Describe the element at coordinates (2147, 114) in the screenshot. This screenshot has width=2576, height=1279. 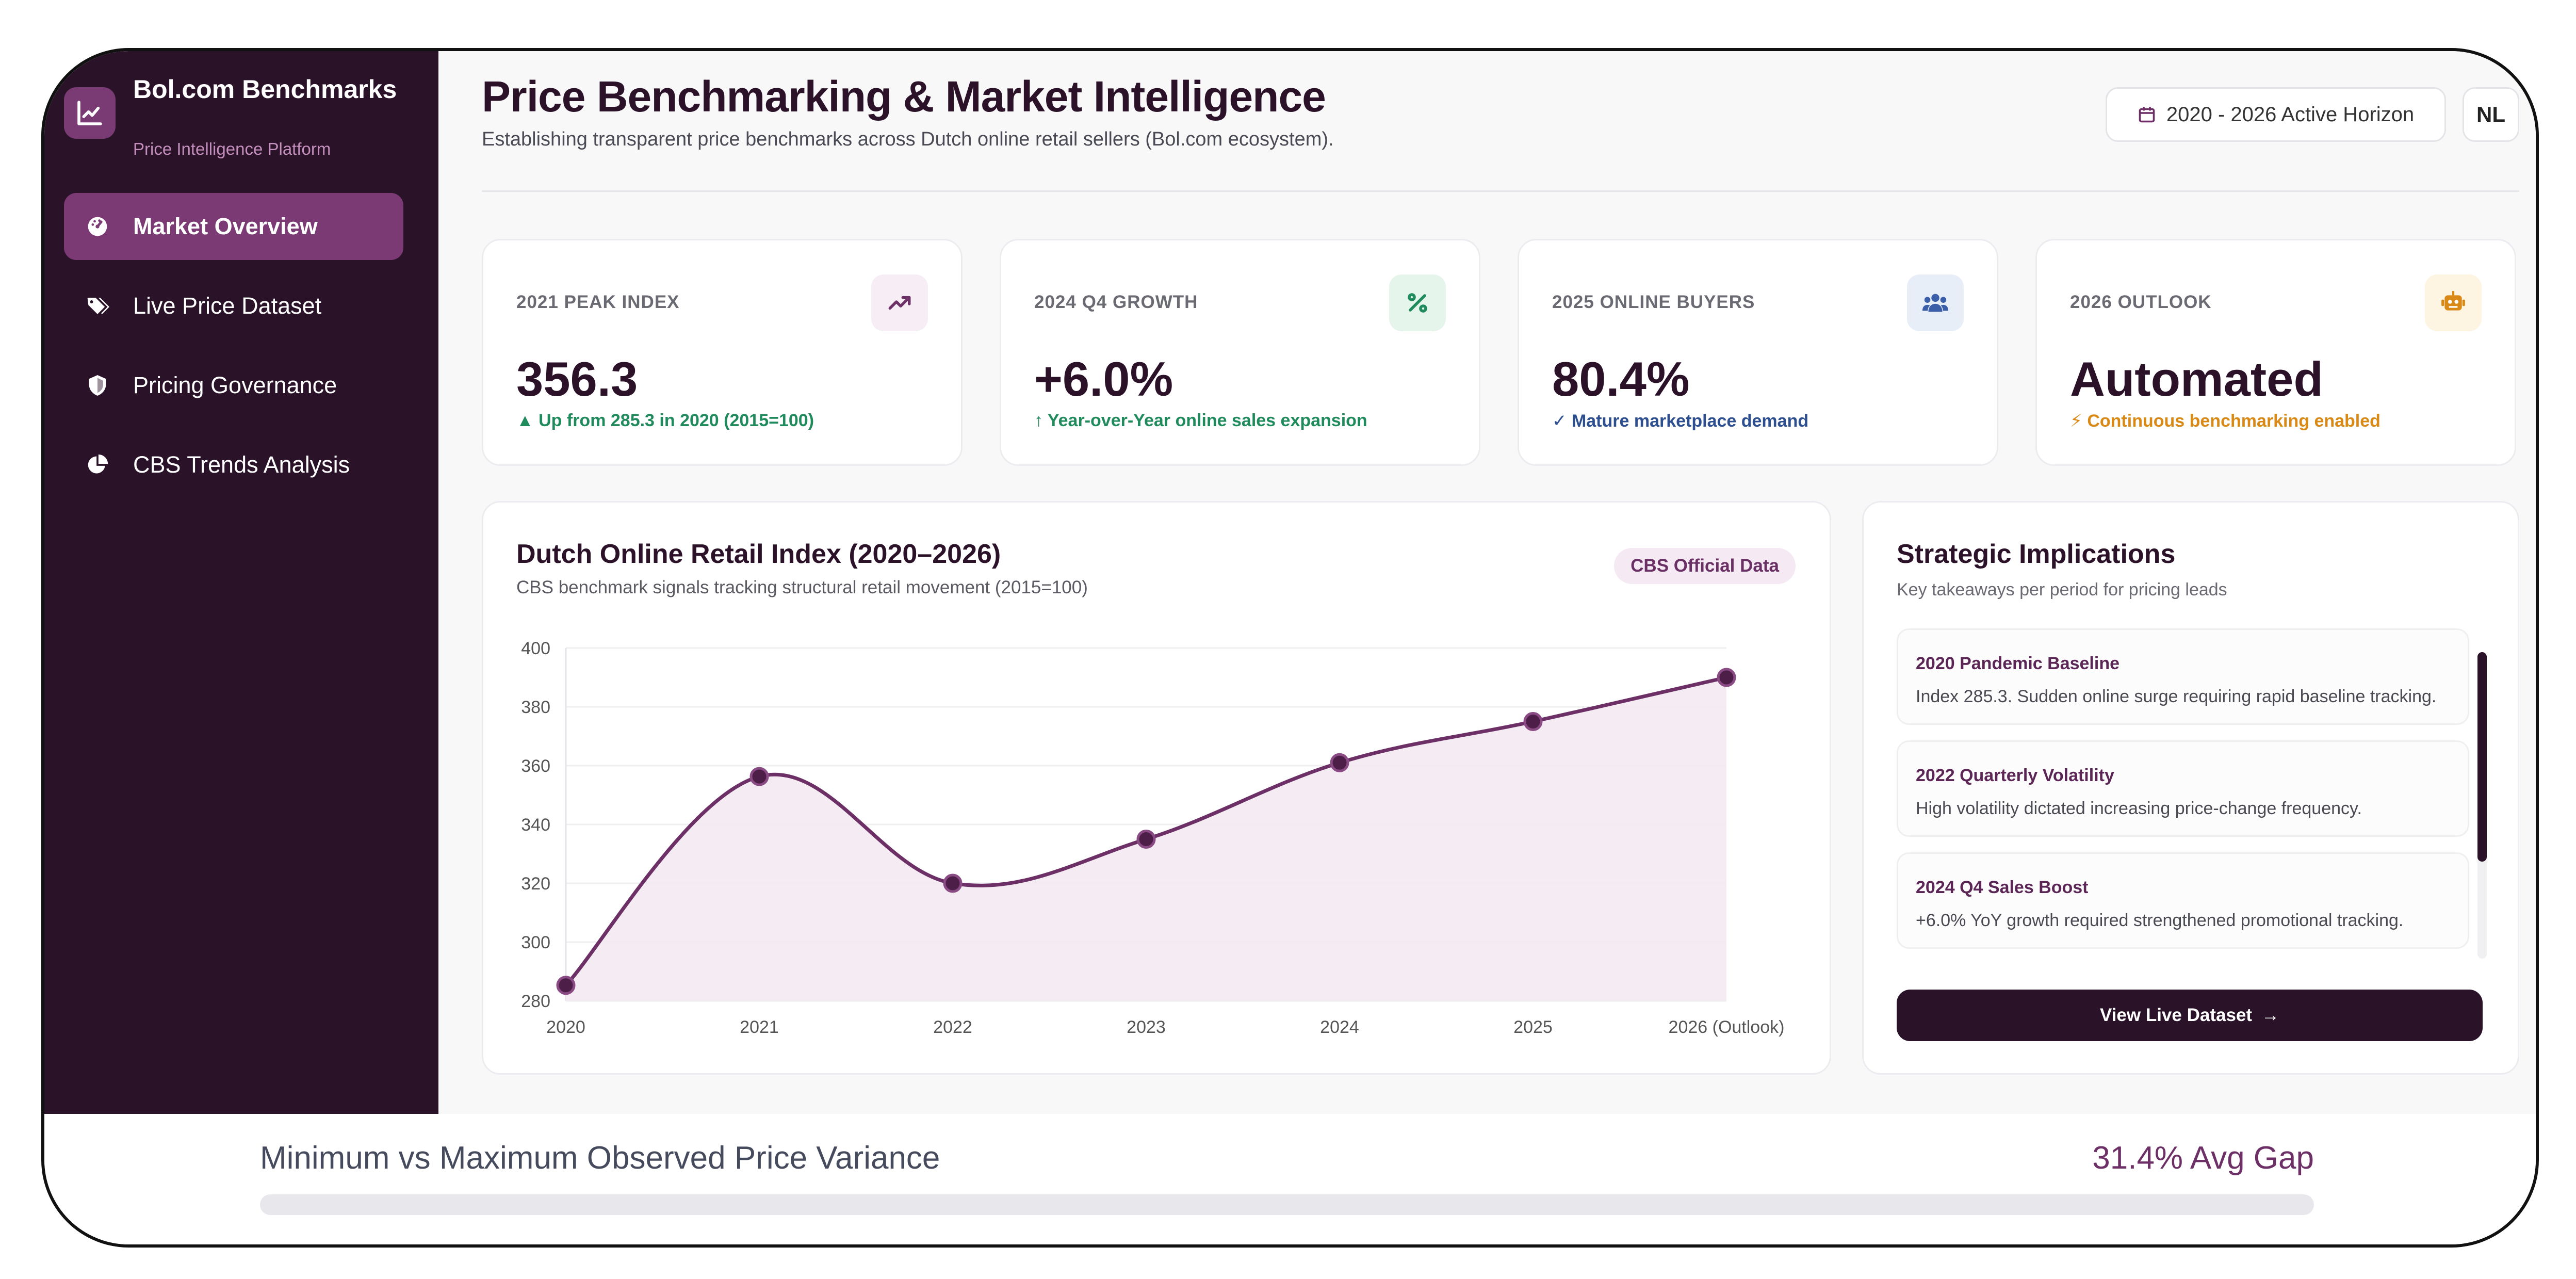
I see `calendar-icon` at that location.